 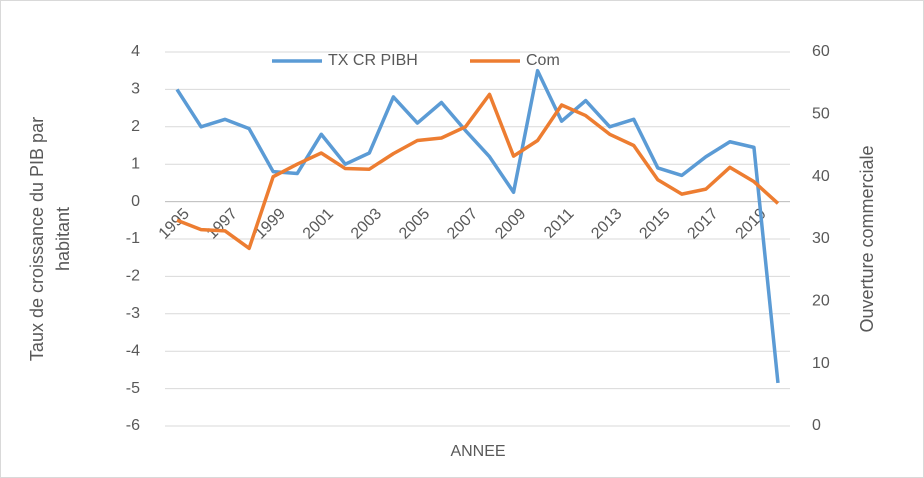 I want to click on y2-tick-label: 0, so click(x=816, y=425).